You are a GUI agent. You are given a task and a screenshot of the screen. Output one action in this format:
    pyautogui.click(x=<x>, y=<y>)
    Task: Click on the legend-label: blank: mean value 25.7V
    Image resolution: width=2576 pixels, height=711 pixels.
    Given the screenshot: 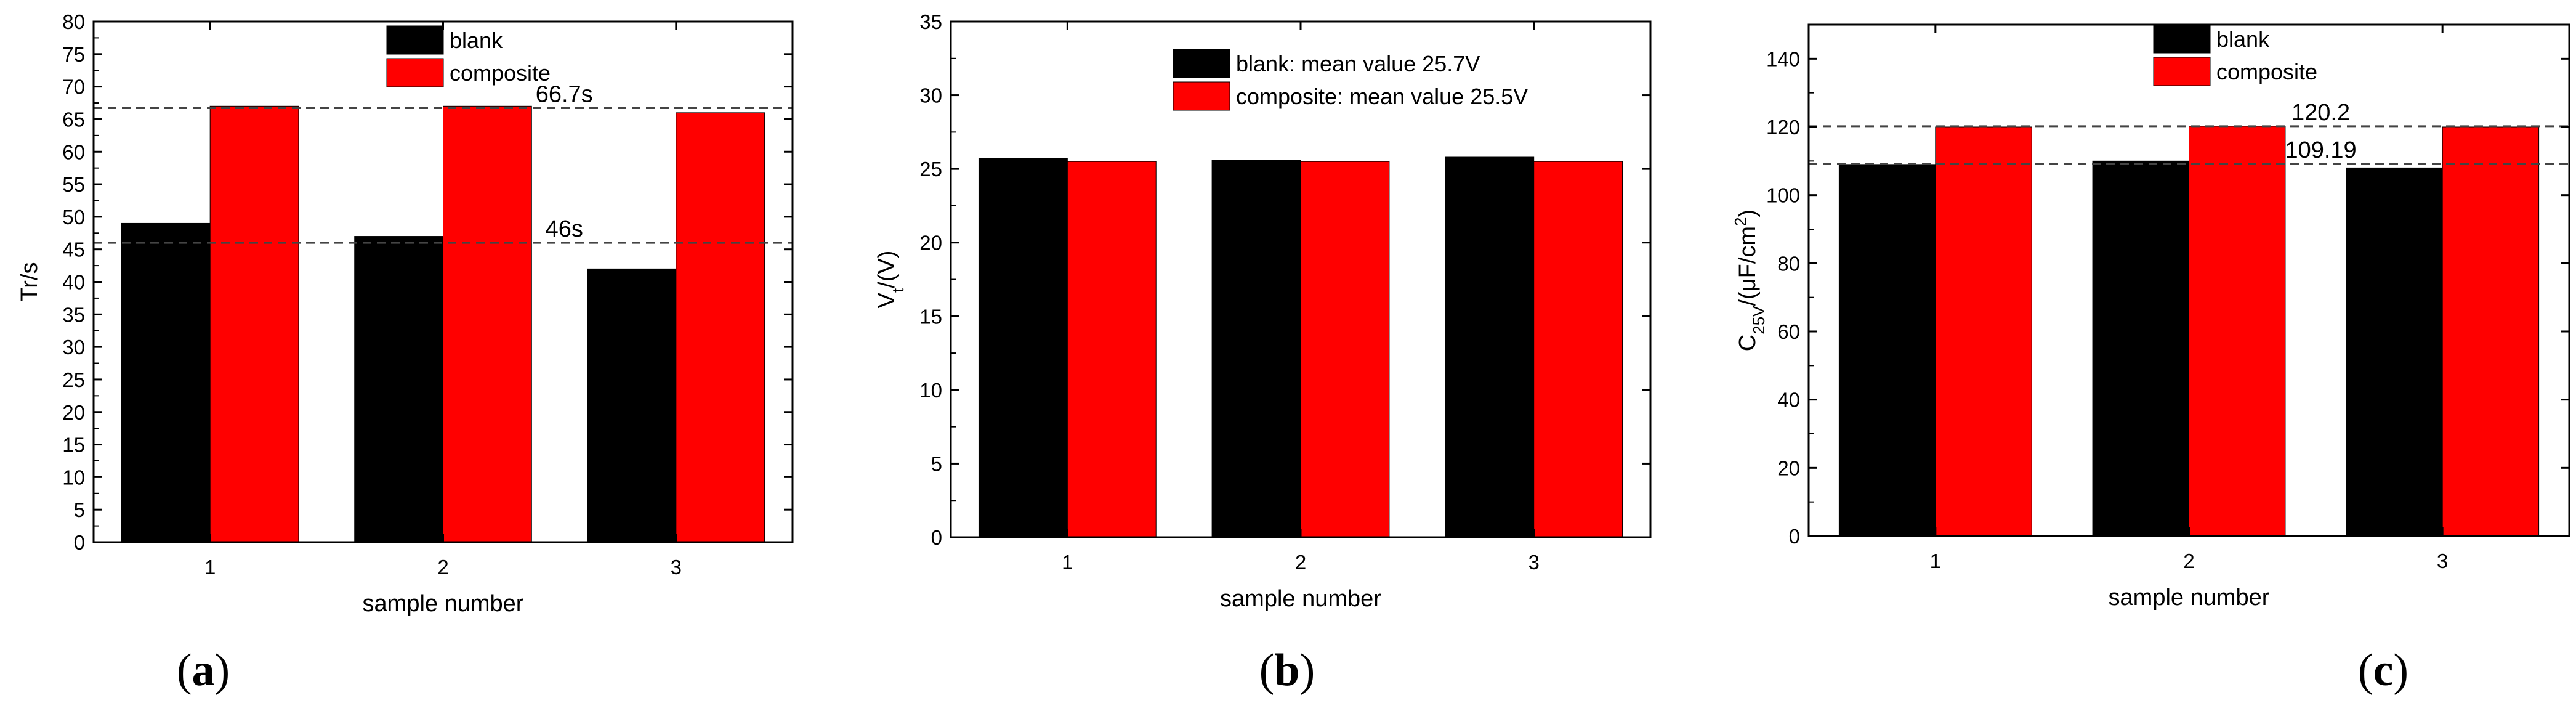 What is the action you would take?
    pyautogui.click(x=1358, y=64)
    